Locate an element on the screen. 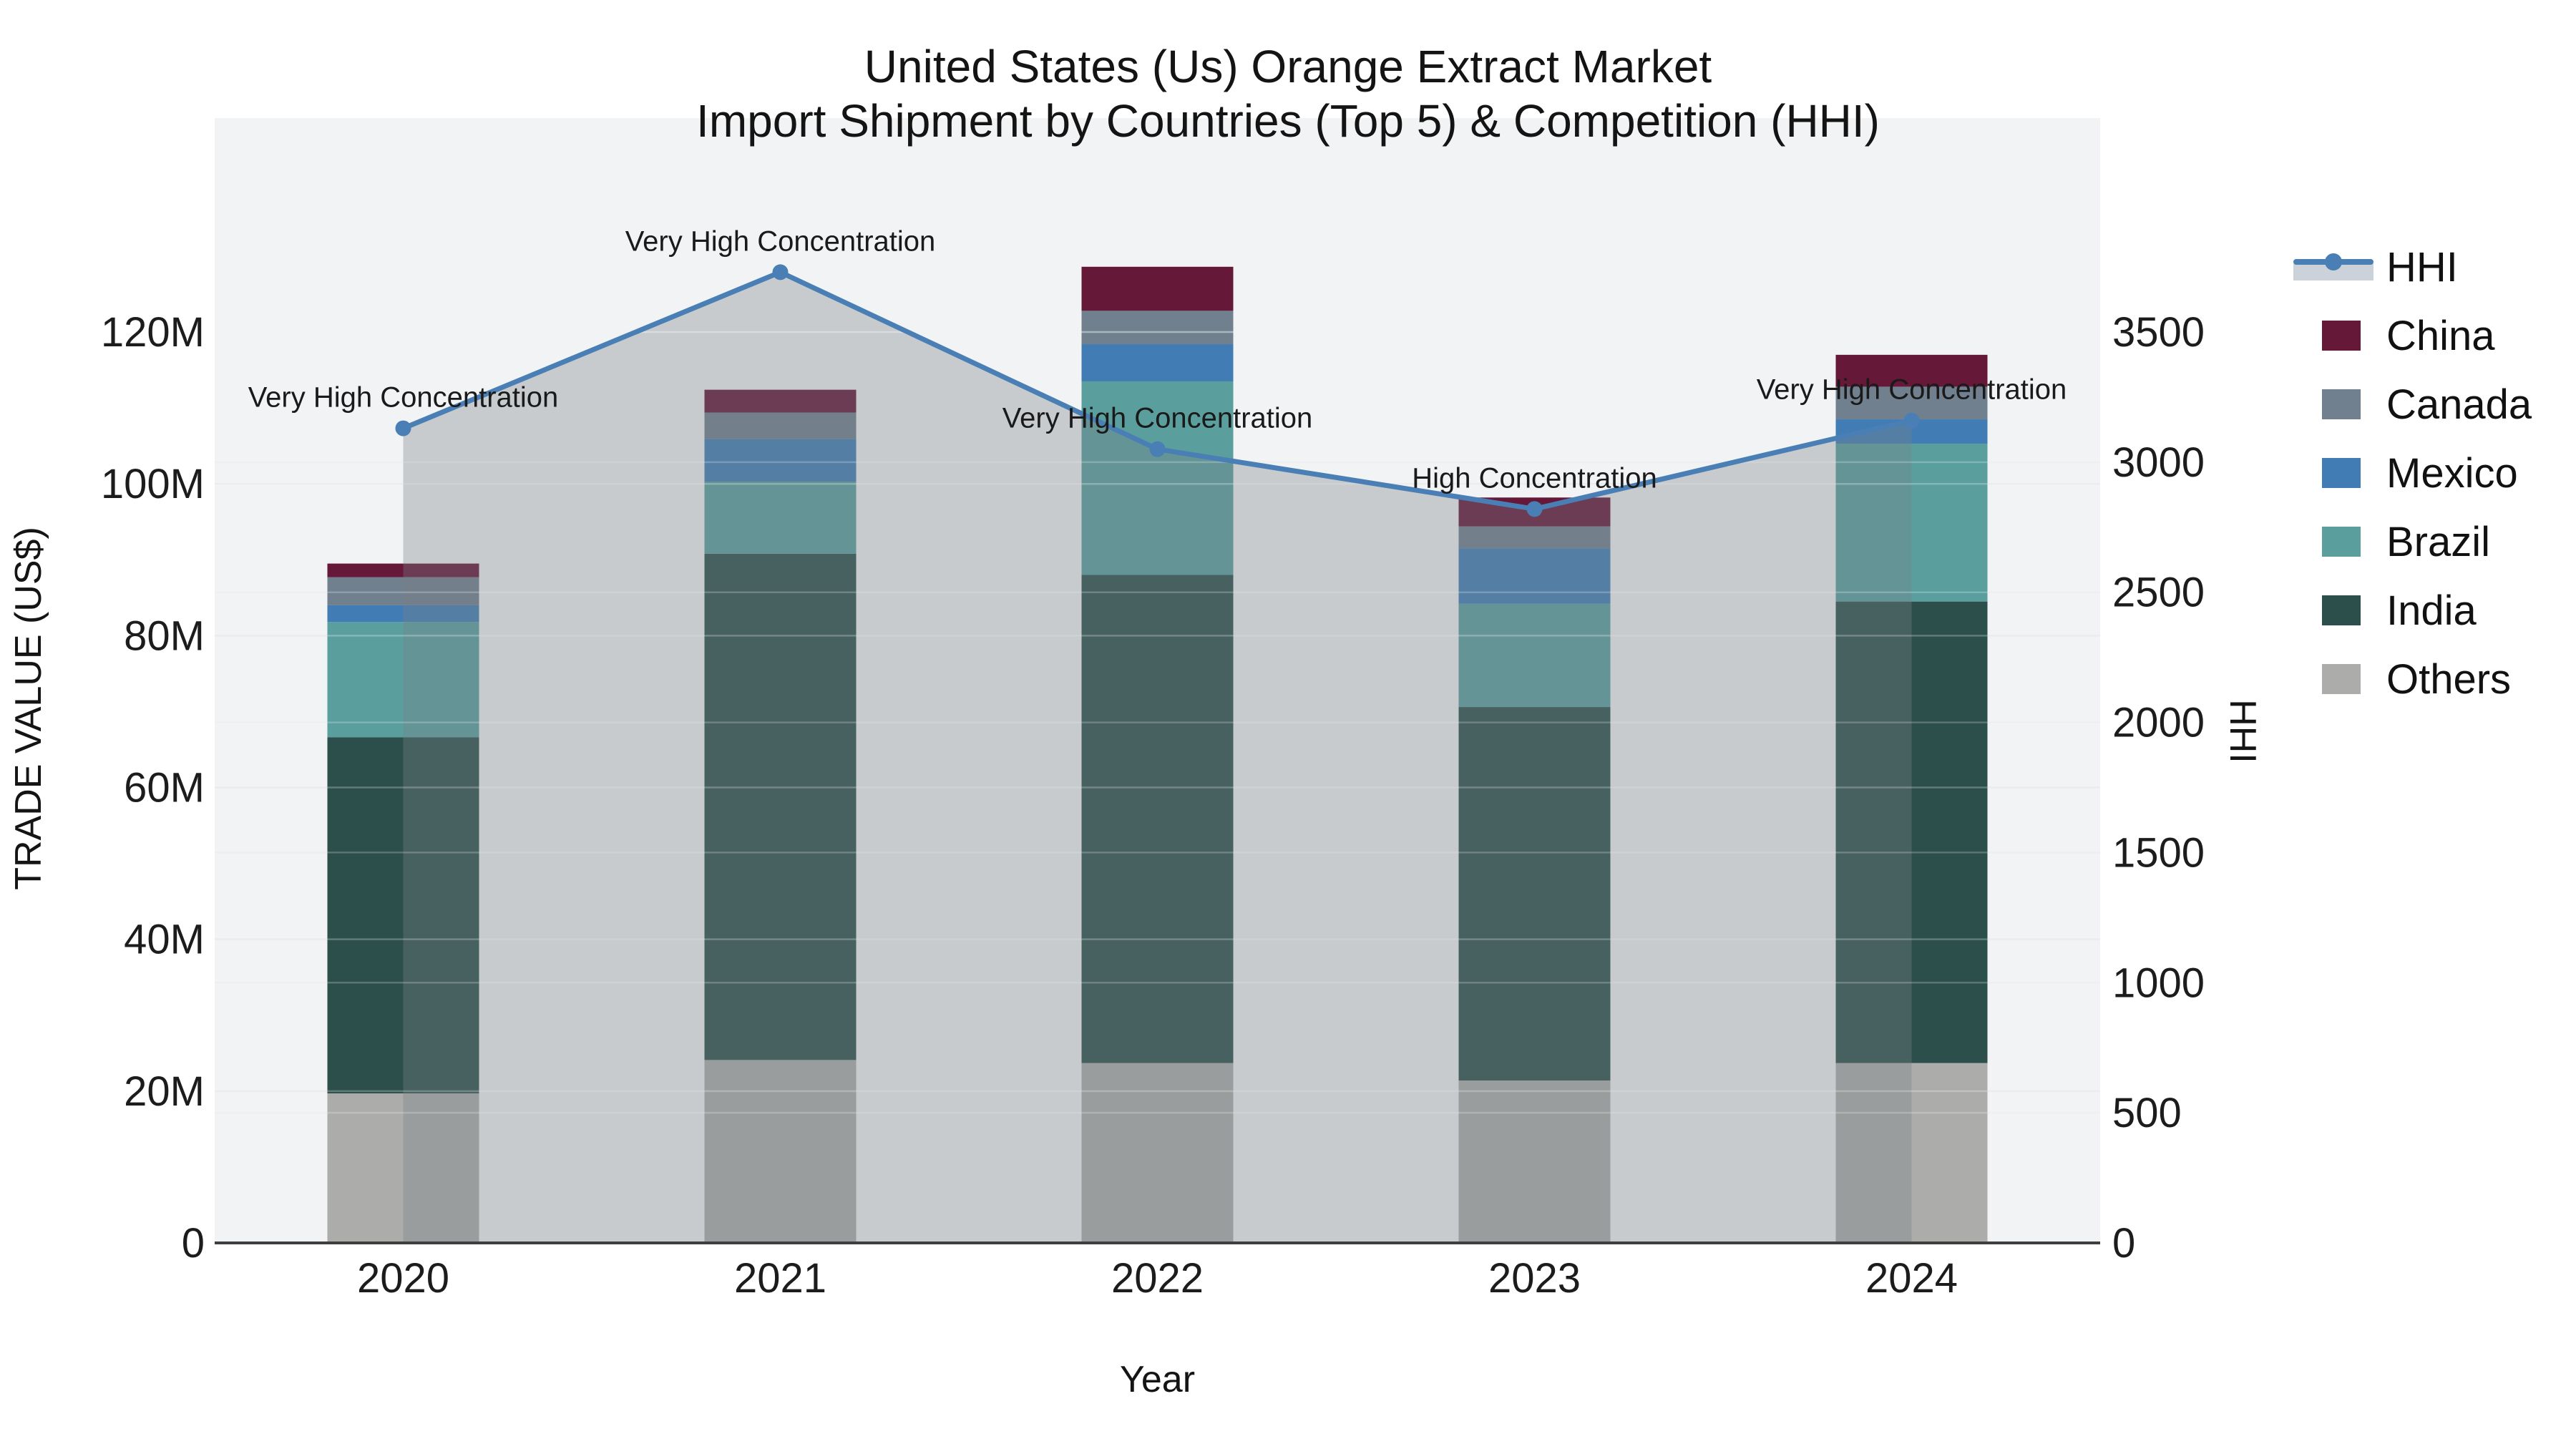 The width and height of the screenshot is (2576, 1449). annotation-2020: Very High Concentration is located at coordinates (403, 398).